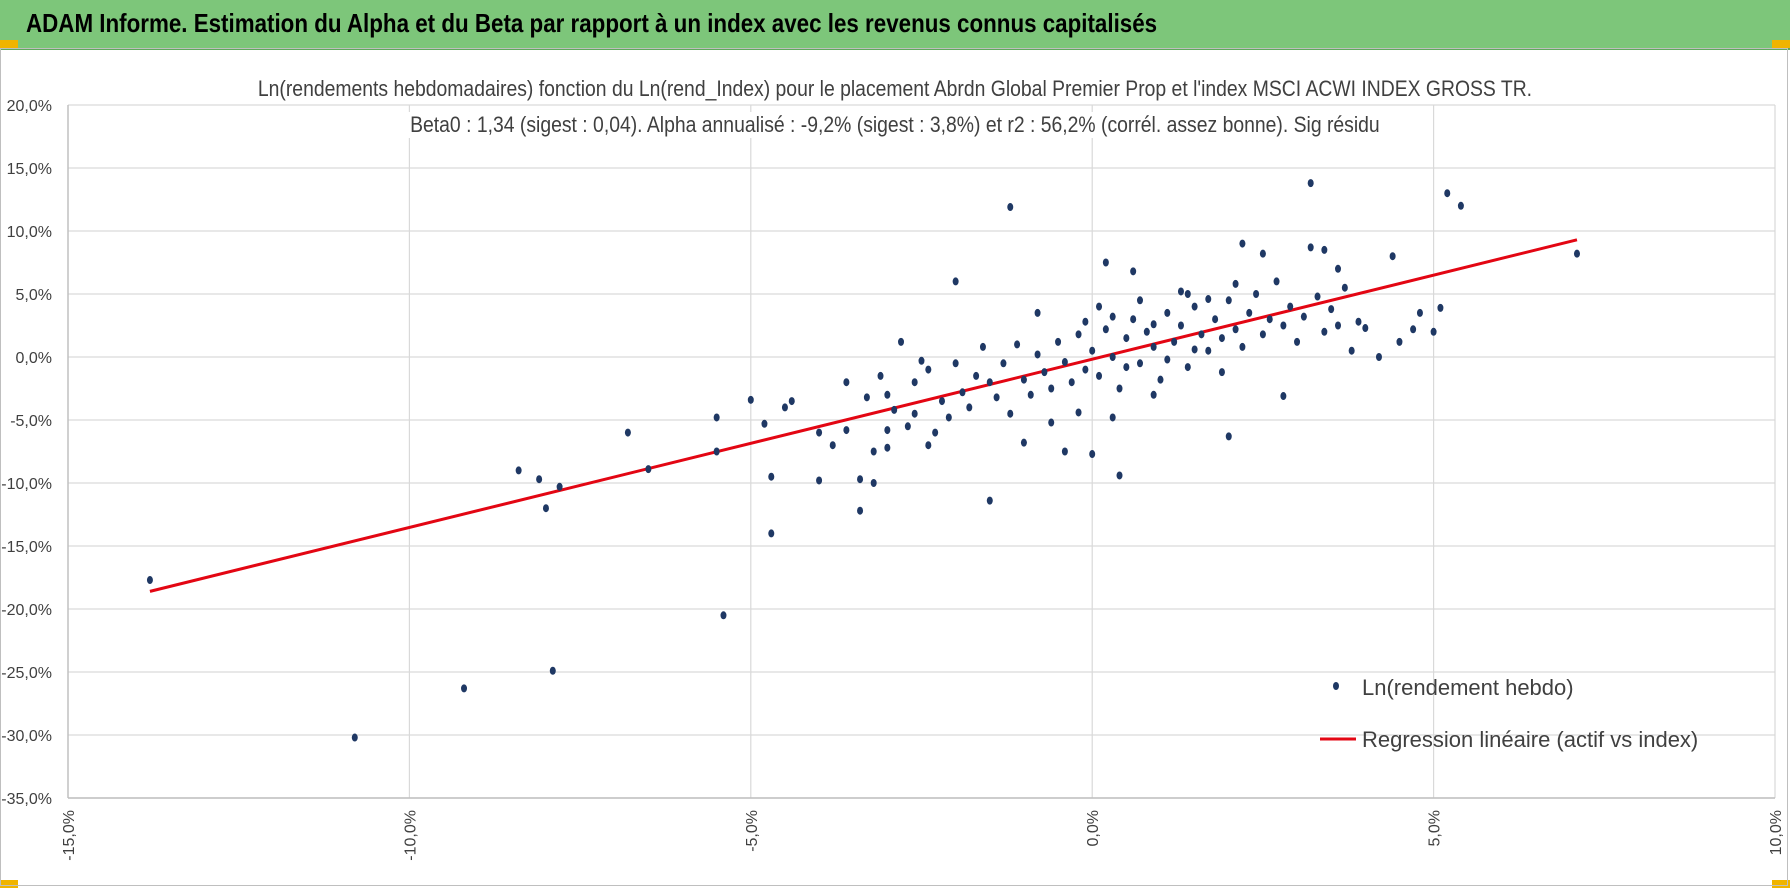  I want to click on legend-marker-scatter, so click(1336, 686).